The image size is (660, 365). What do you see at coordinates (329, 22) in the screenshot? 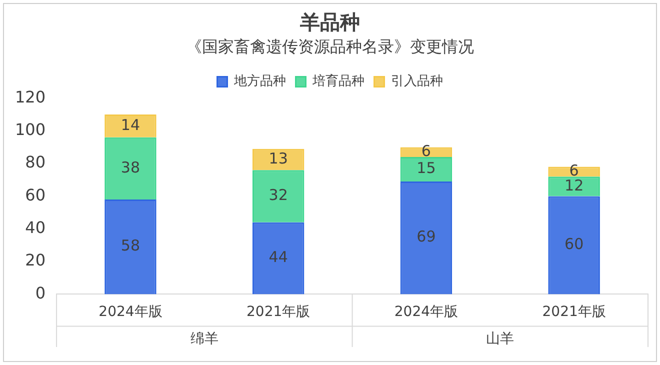
I see `chart-title: 羊品种` at bounding box center [329, 22].